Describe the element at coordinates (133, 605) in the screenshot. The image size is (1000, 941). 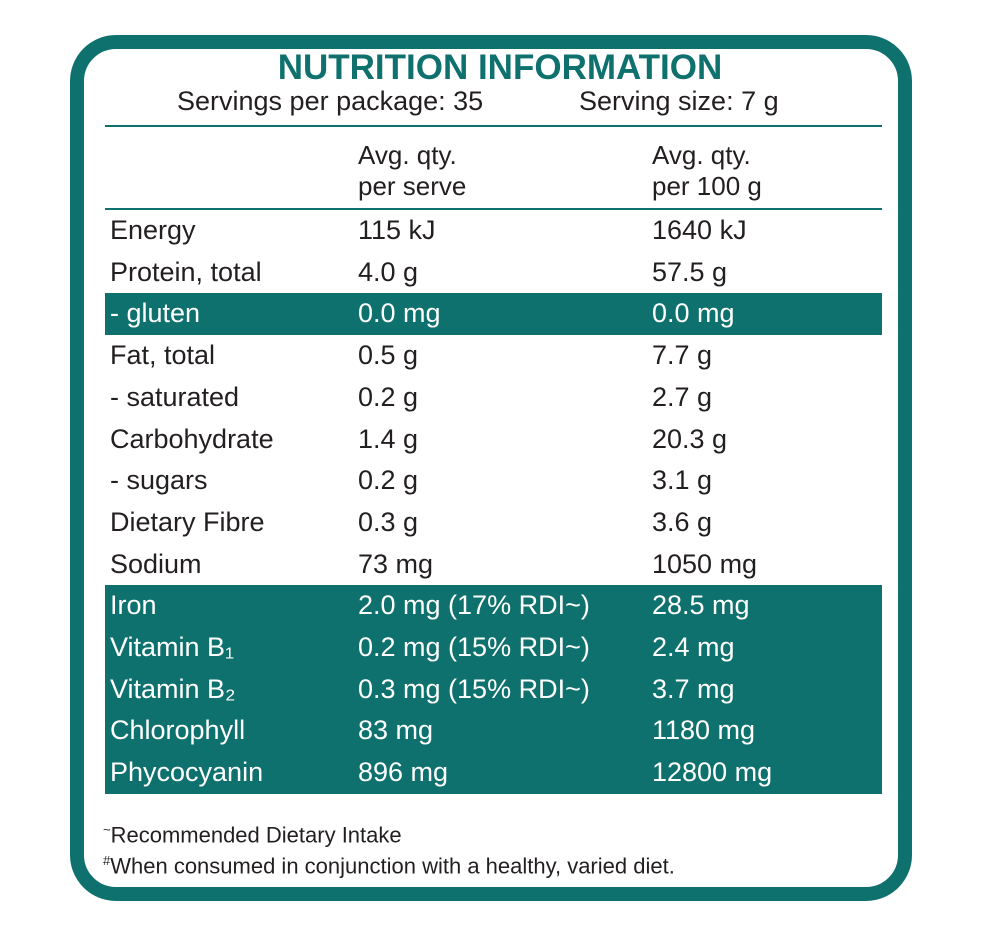
I see `cell-name: Iron` at that location.